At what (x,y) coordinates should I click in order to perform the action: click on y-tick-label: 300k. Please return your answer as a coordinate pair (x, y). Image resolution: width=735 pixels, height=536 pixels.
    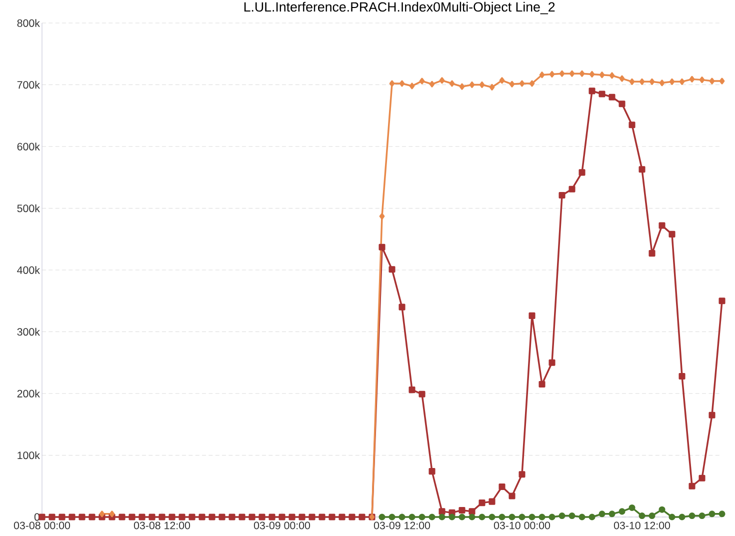
    Looking at the image, I should click on (28, 332).